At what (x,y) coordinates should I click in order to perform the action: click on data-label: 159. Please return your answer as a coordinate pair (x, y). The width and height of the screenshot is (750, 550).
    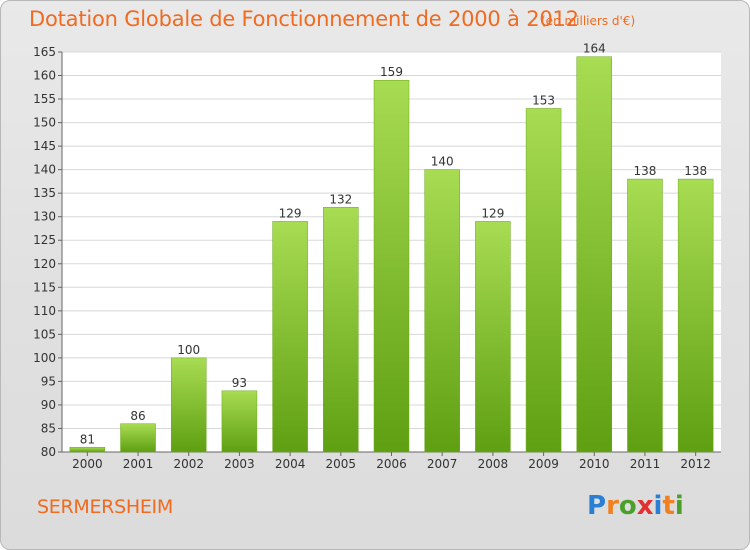
    Looking at the image, I should click on (391, 72).